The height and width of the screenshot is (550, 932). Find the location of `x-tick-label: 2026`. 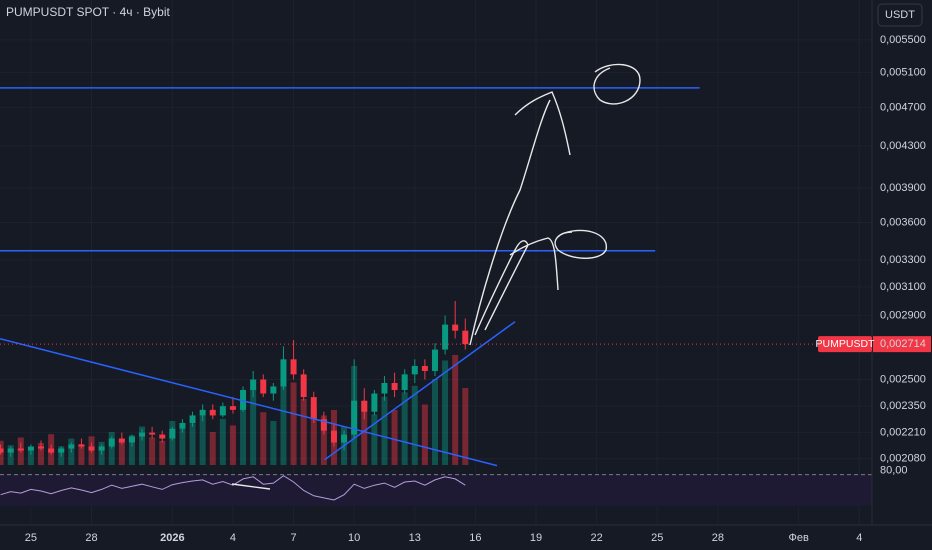

x-tick-label: 2026 is located at coordinates (172, 538).